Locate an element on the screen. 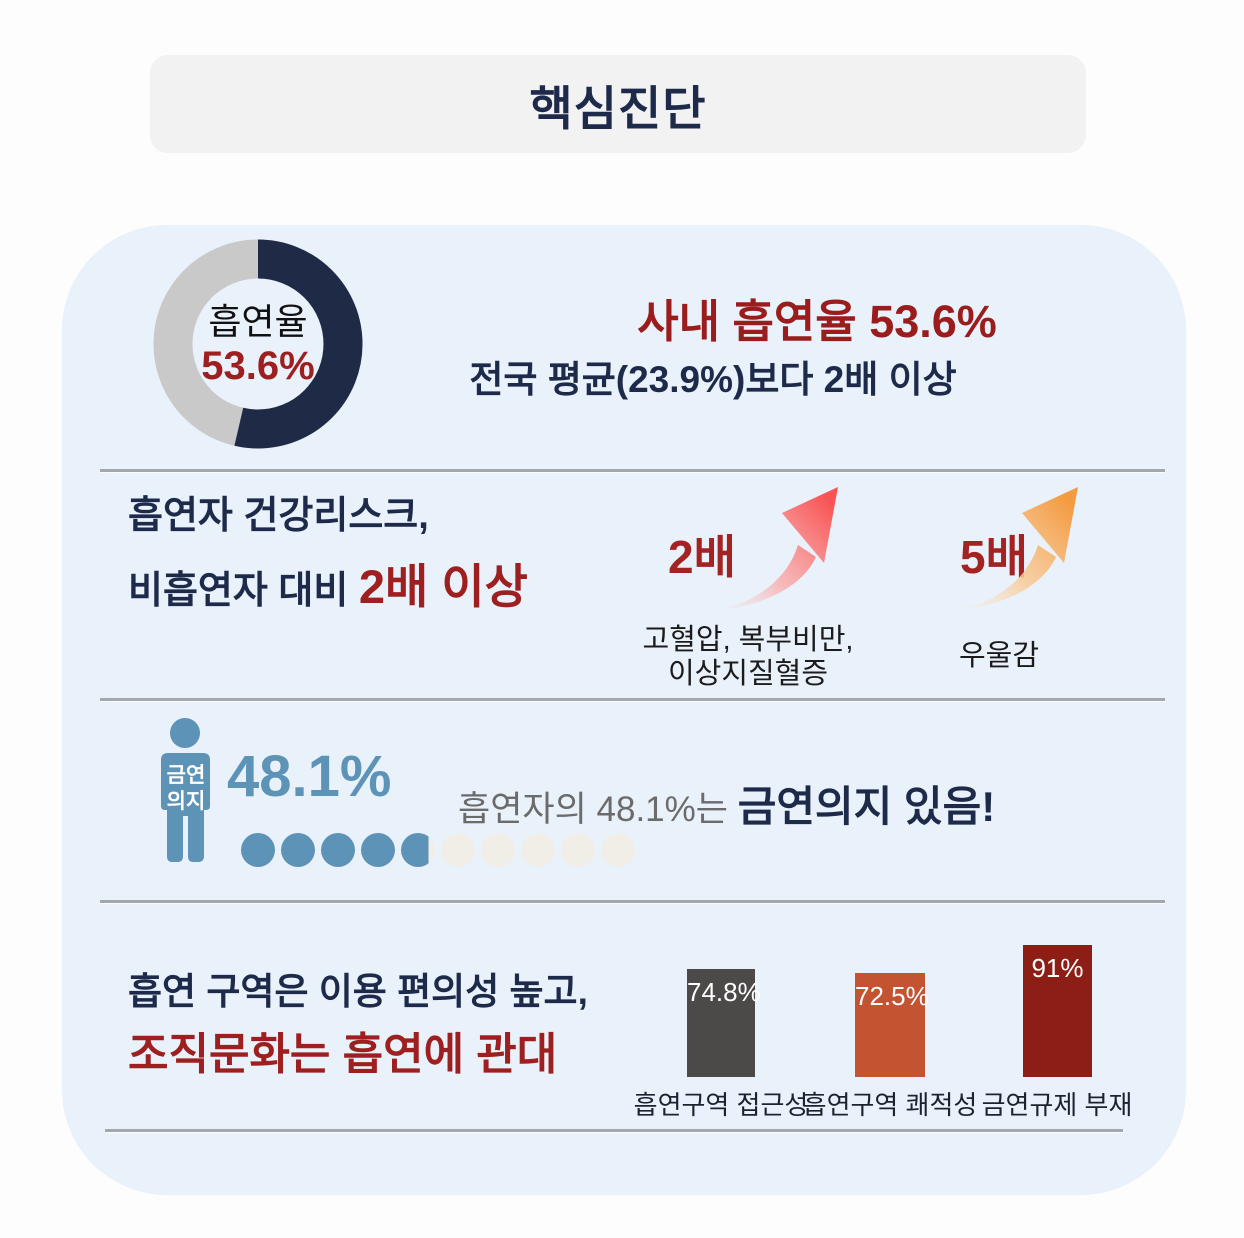 The width and height of the screenshot is (1244, 1238). quit-will-sentence: 흡연자의 48.1%는 금연의지 있음! is located at coordinates (726, 803).